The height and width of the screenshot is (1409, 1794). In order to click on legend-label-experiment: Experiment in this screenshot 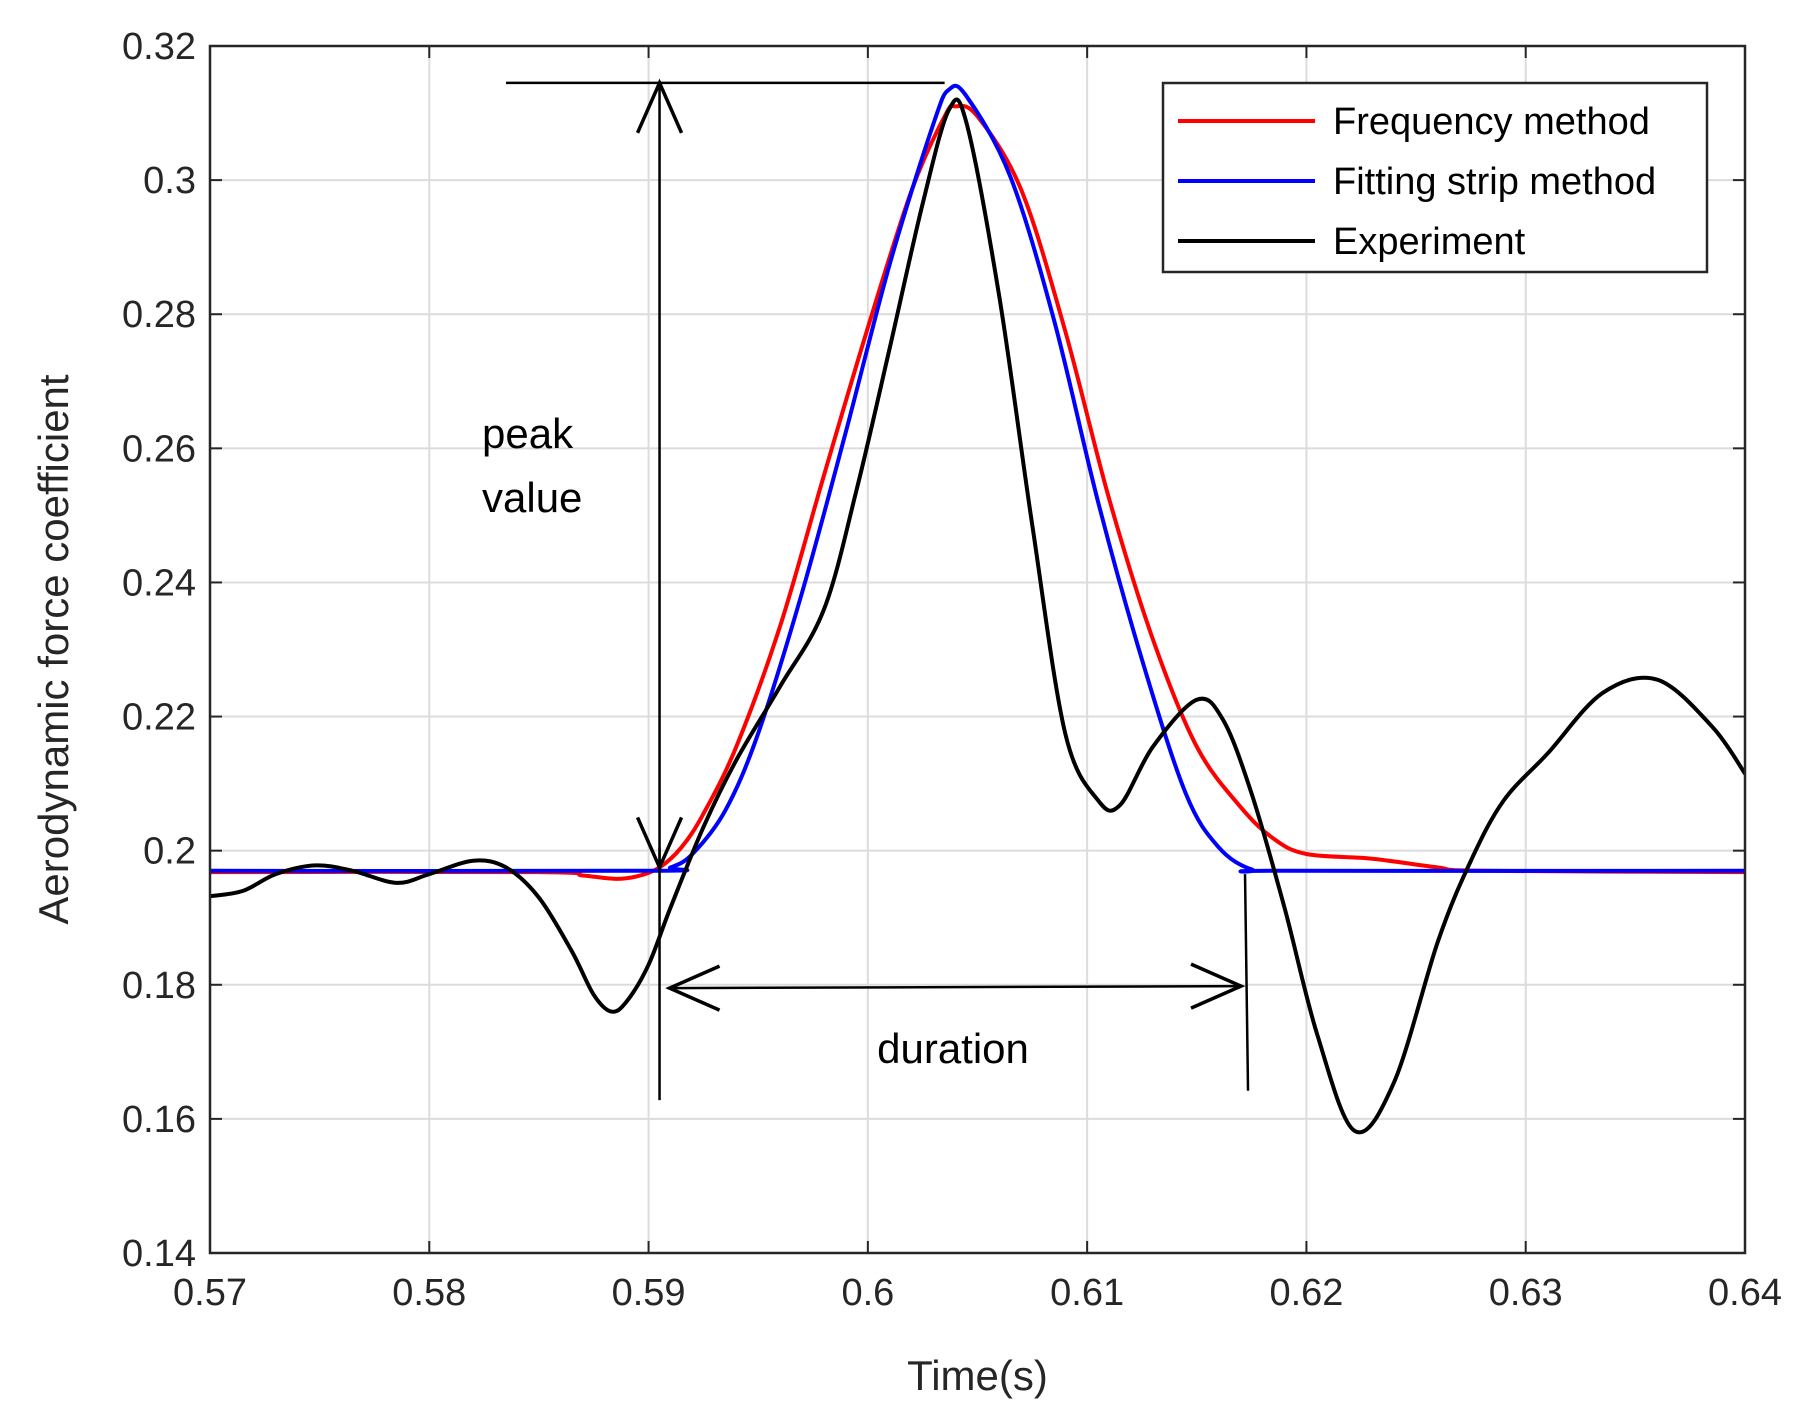, I will do `click(1429, 242)`.